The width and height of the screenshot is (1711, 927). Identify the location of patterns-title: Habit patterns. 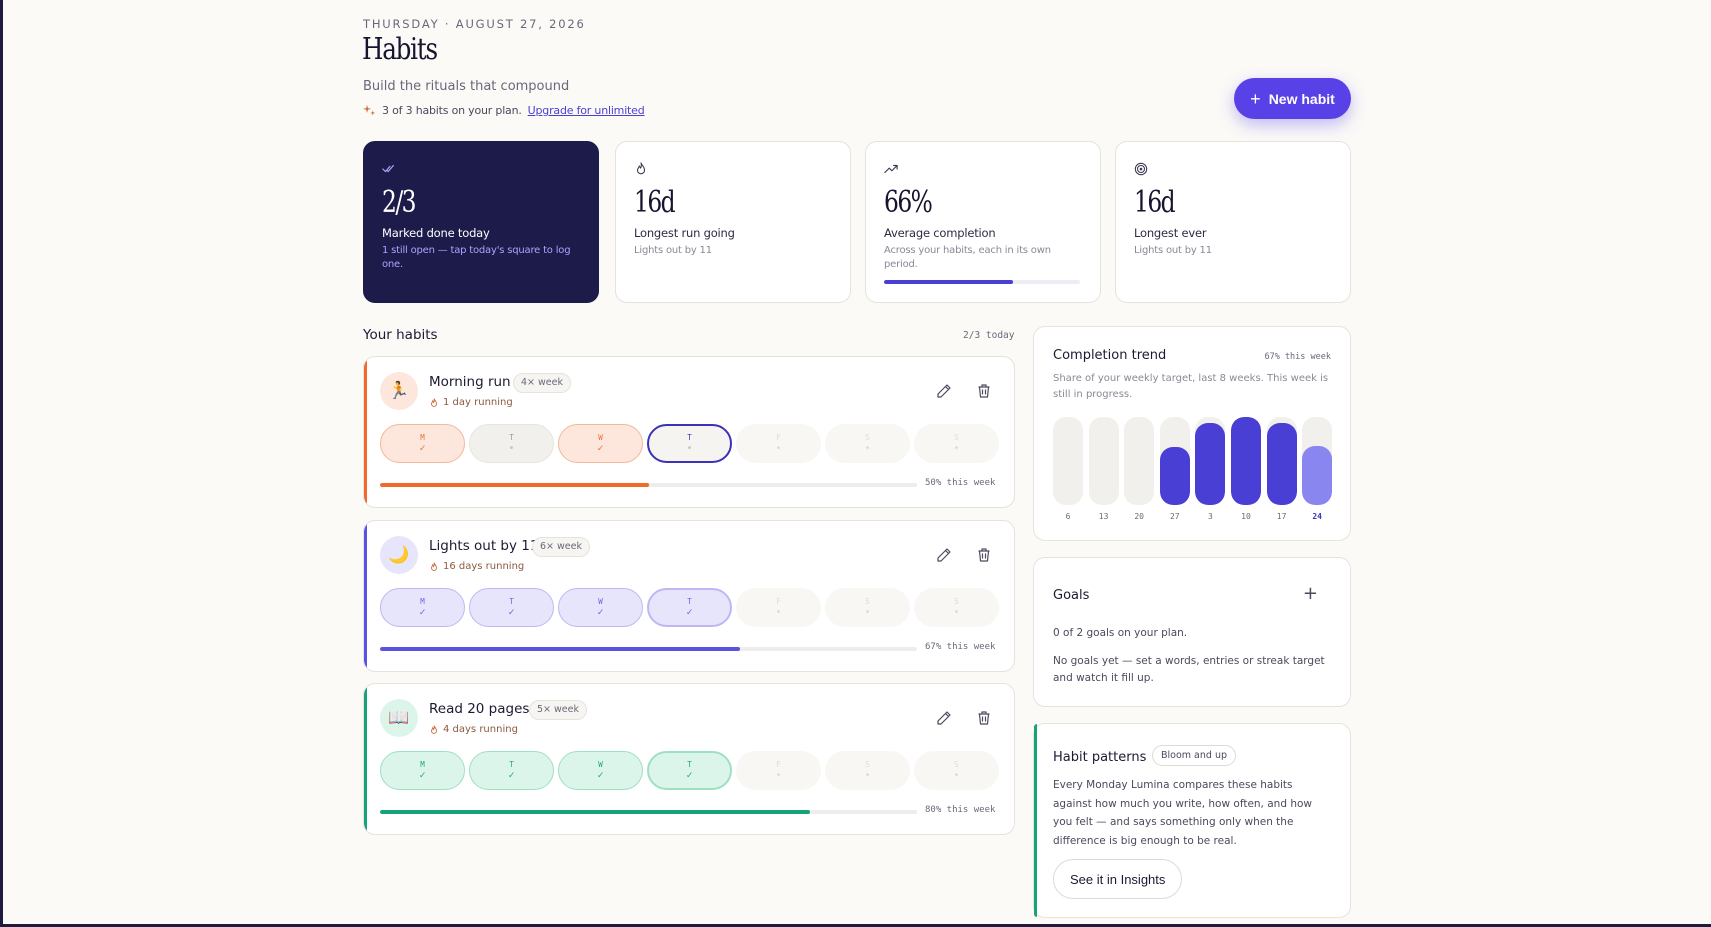
(1100, 757).